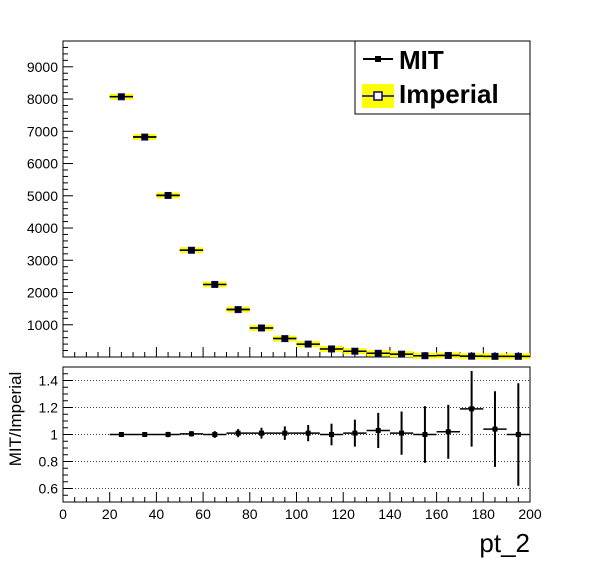 This screenshot has width=596, height=572. I want to click on ratio-y-axis: 0.6 0.8 1 1.2 1.4, so click(56, 431).